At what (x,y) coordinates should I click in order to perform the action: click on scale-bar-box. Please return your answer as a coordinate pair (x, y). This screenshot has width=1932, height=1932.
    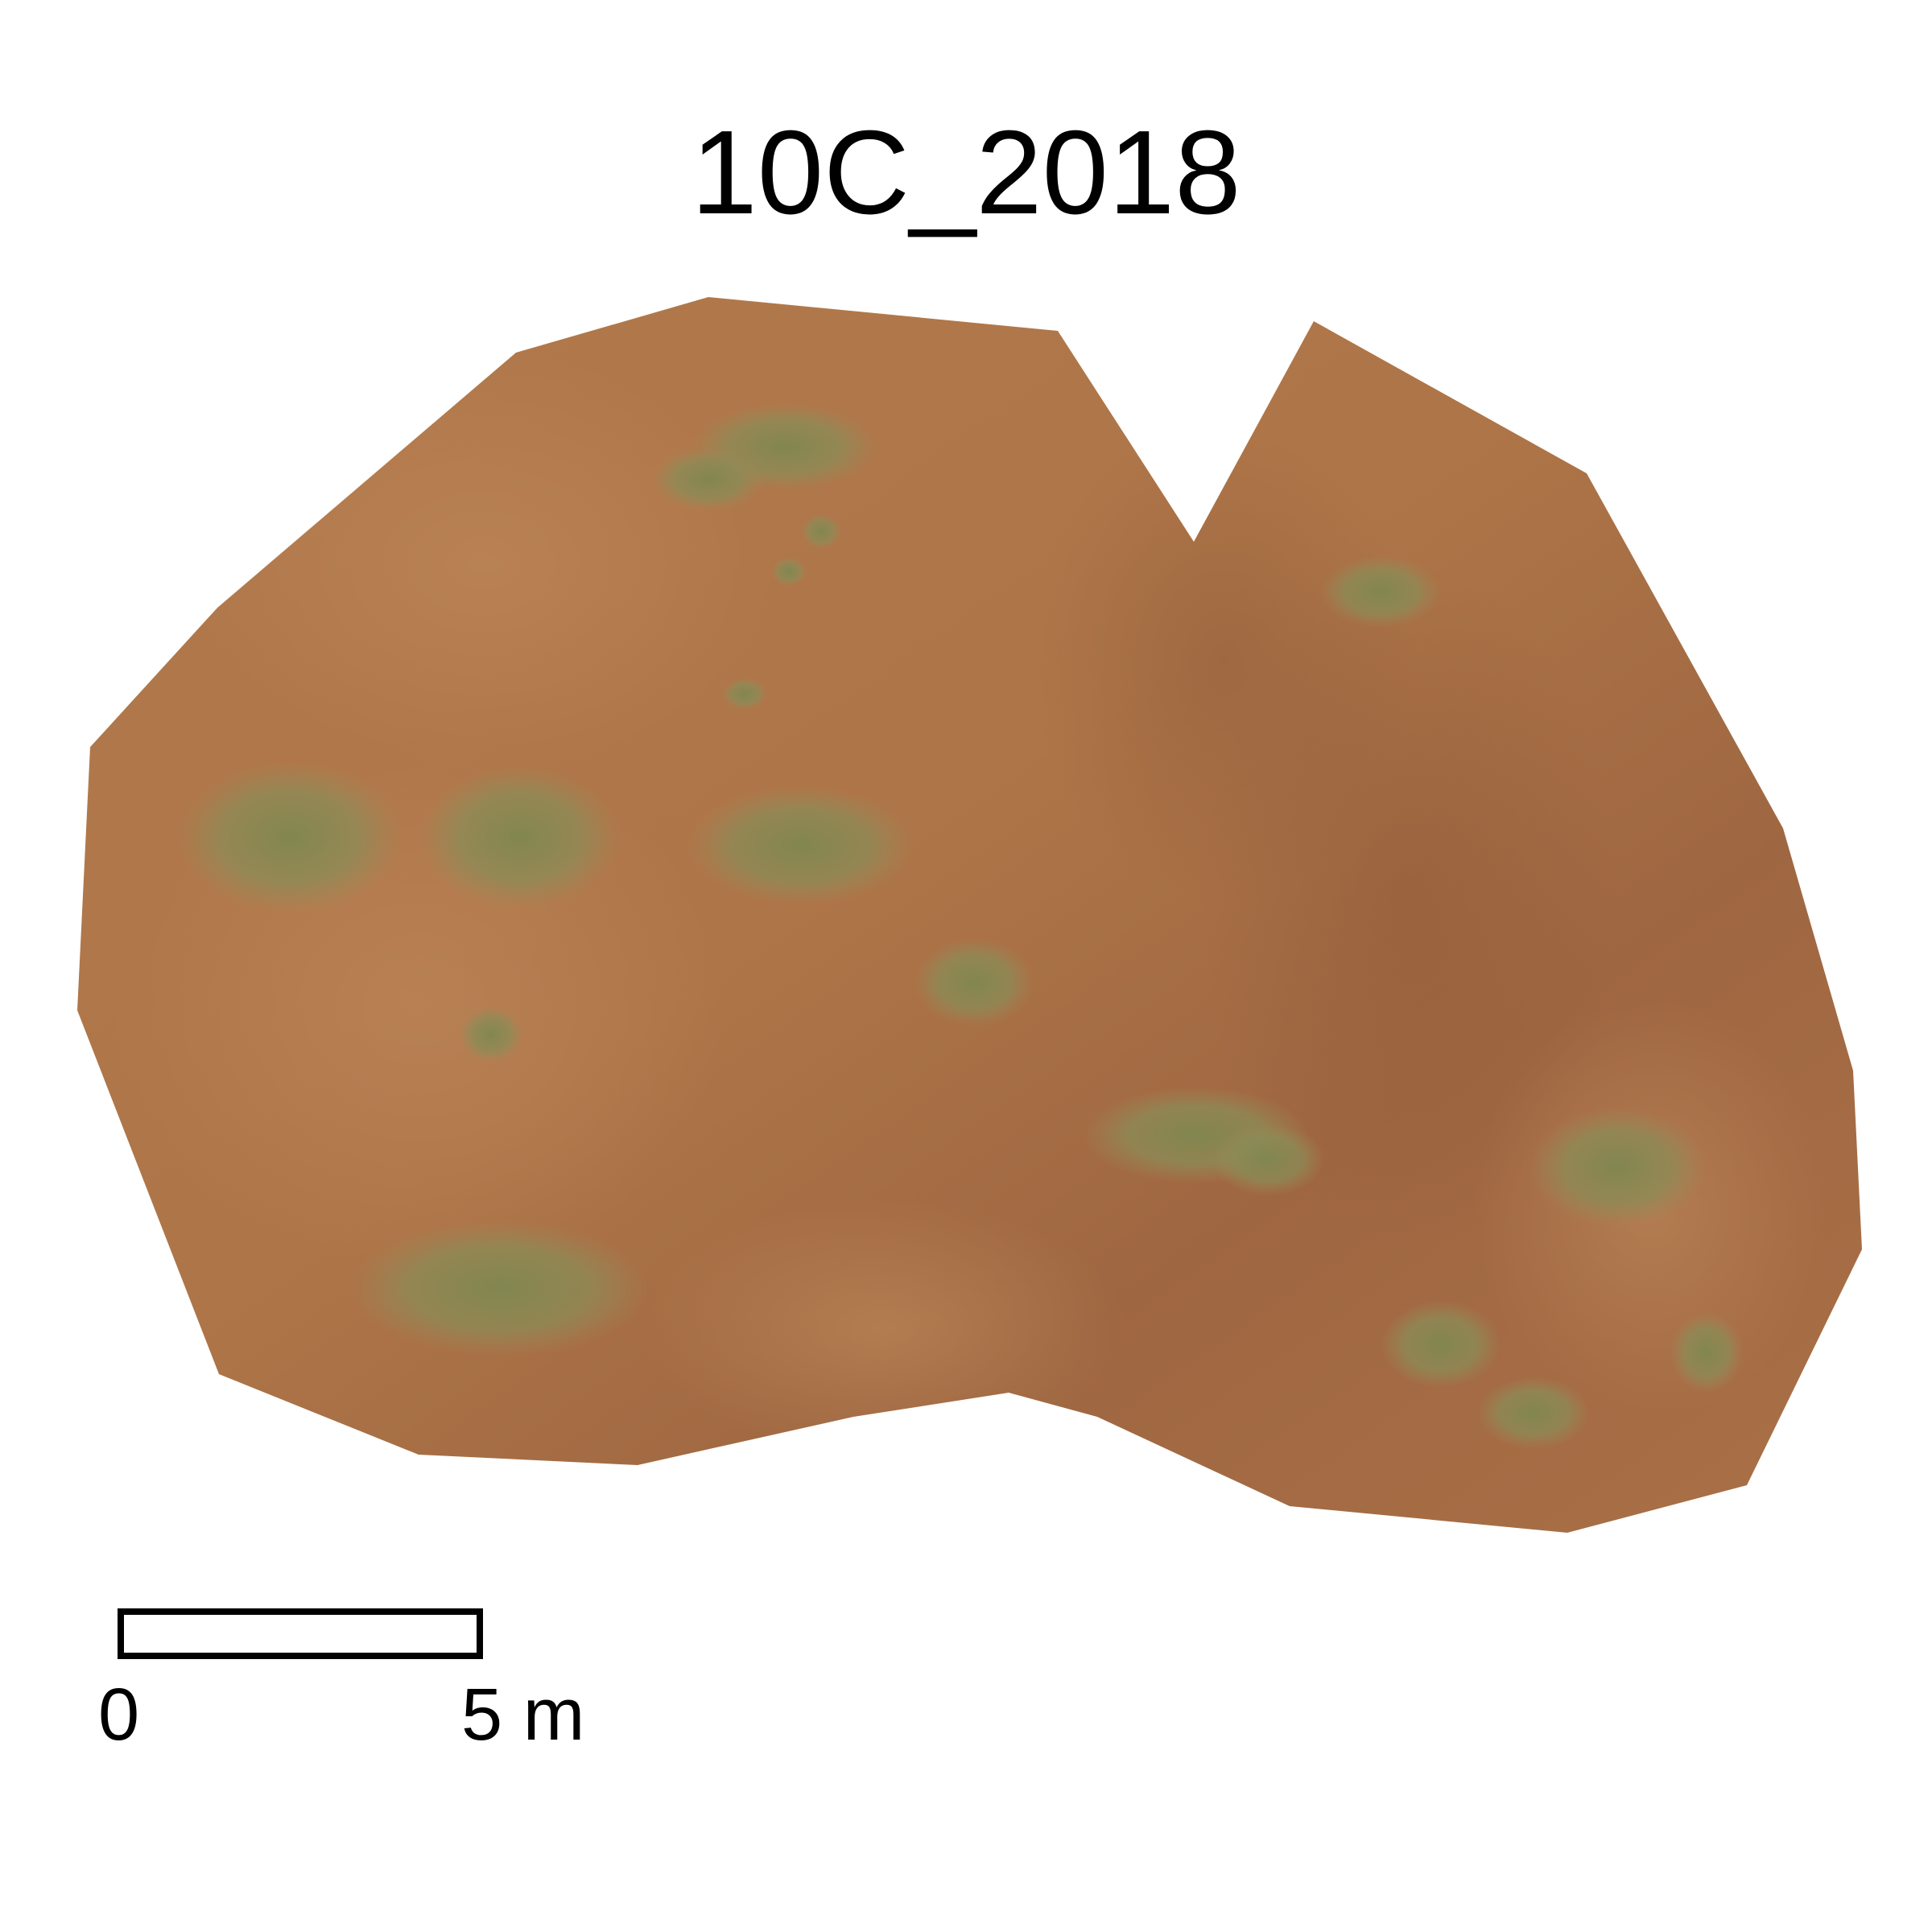
    Looking at the image, I should click on (300, 1633).